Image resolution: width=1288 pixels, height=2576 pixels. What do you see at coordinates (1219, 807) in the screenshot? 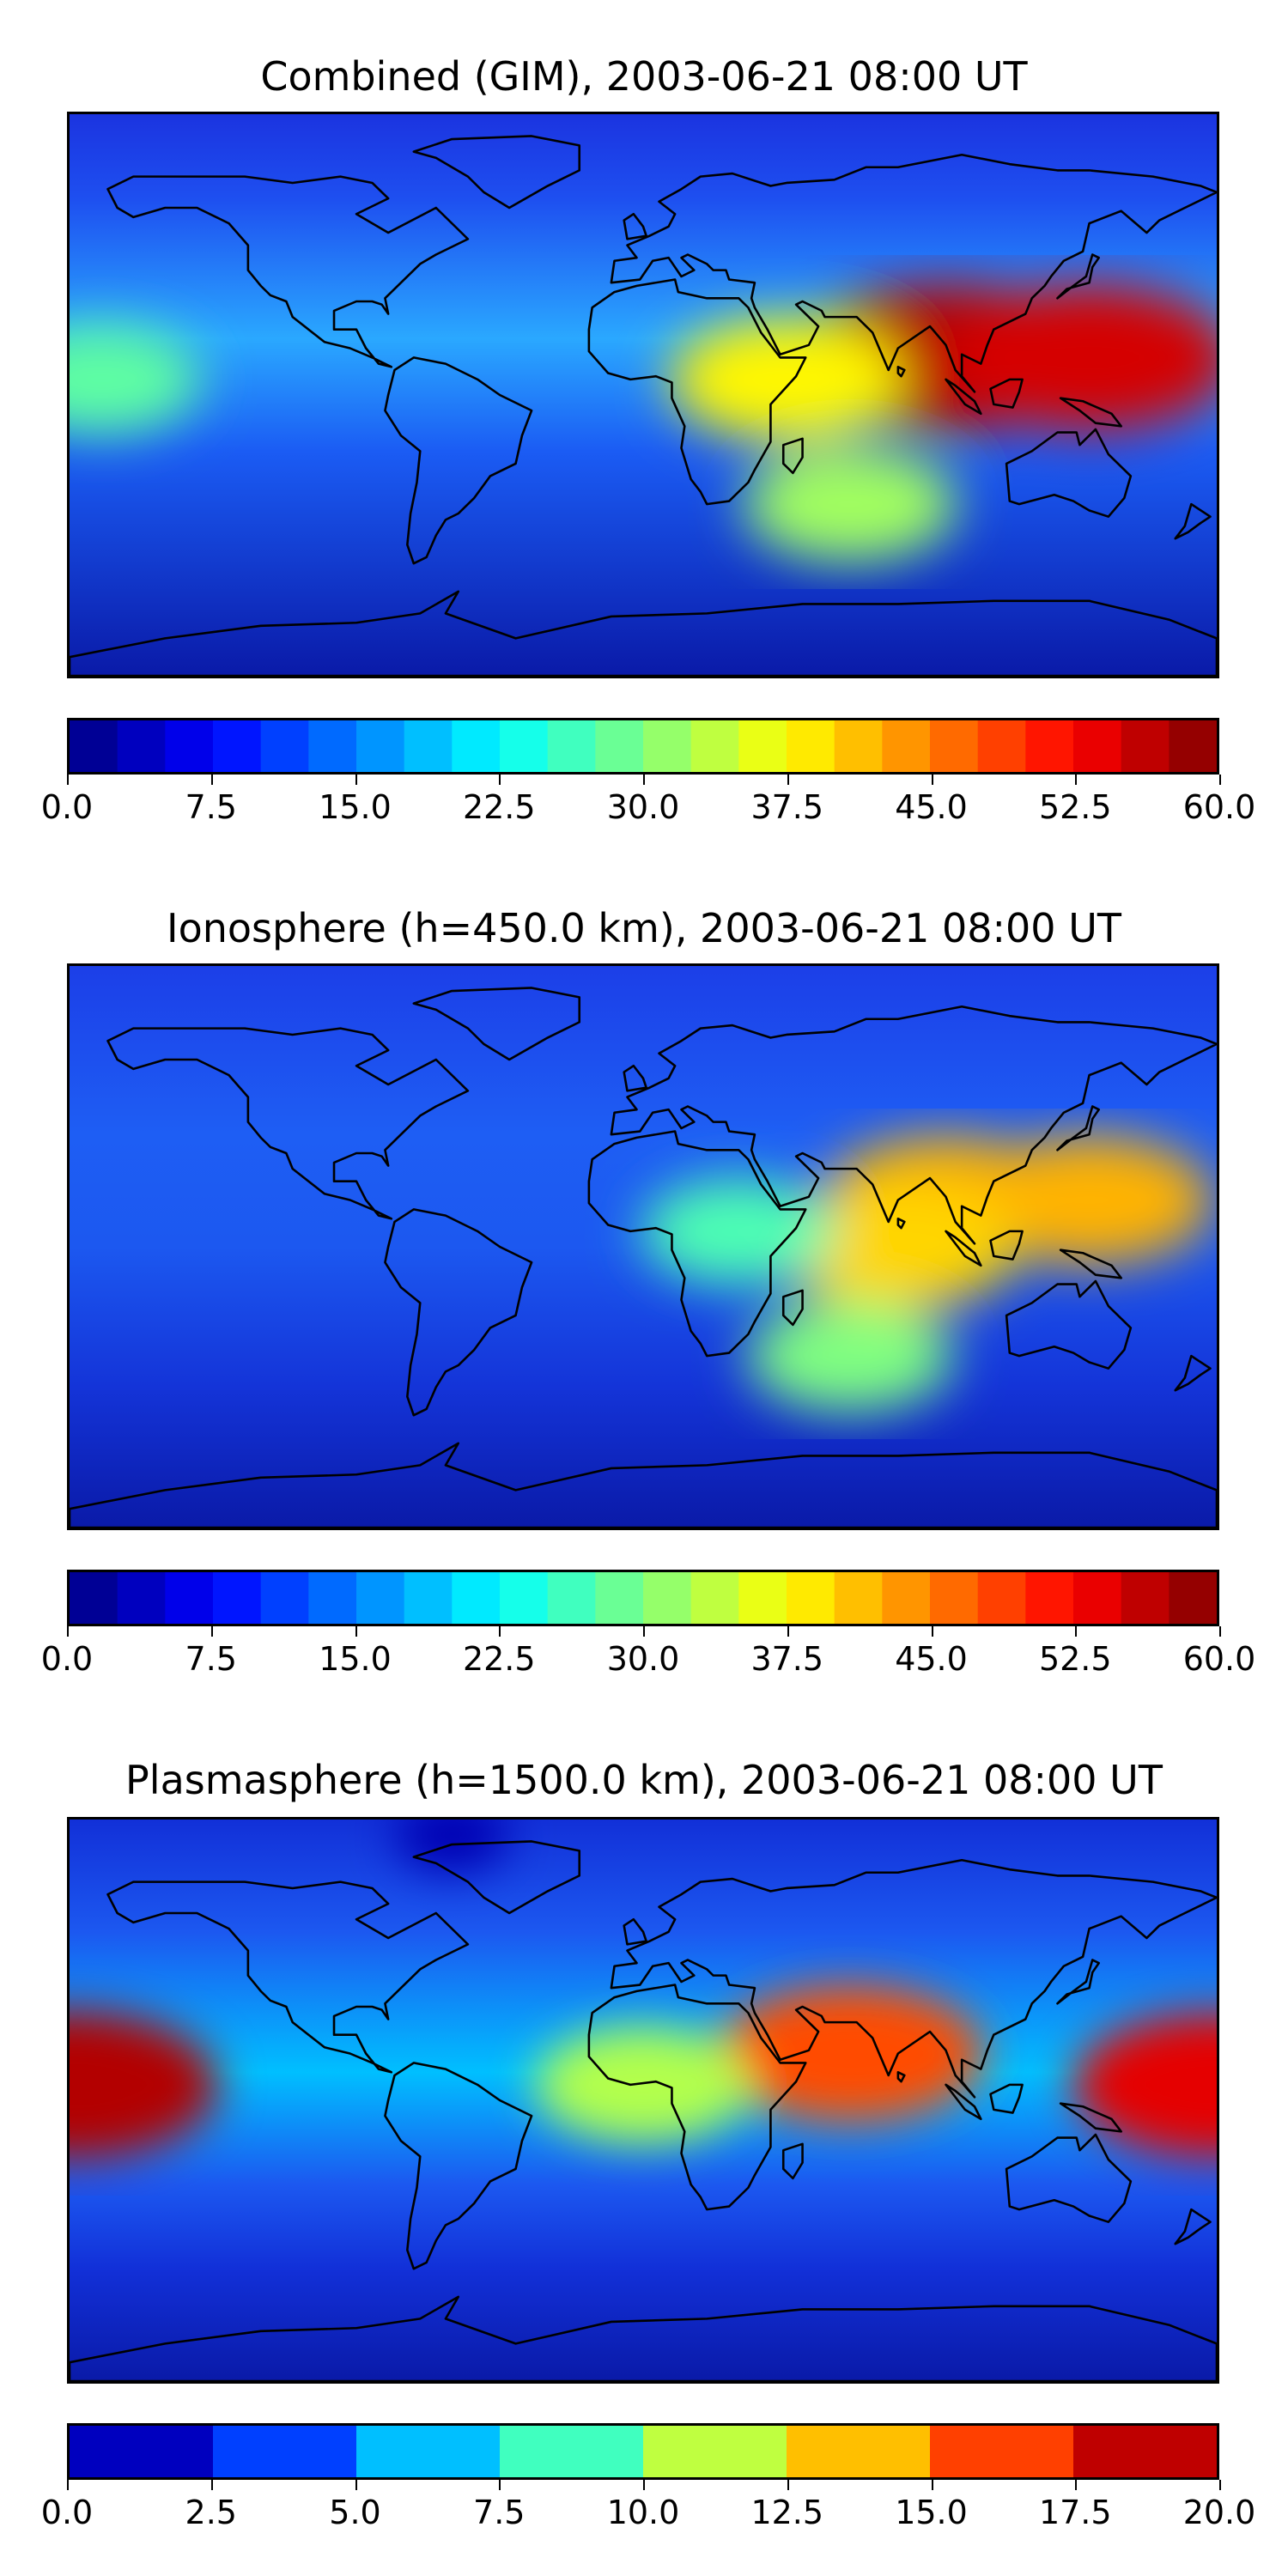
I see `panel-1-tick-label: 60.0` at bounding box center [1219, 807].